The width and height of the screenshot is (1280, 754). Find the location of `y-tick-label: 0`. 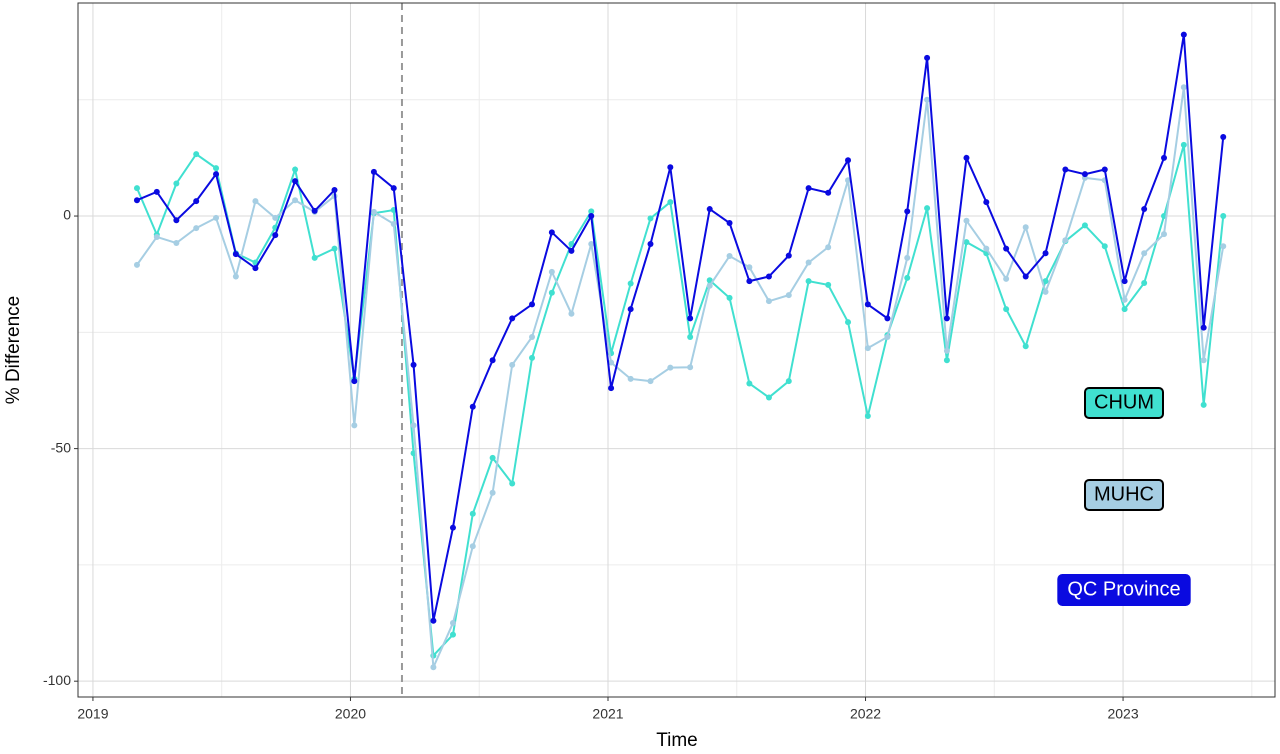

y-tick-label: 0 is located at coordinates (67, 215).